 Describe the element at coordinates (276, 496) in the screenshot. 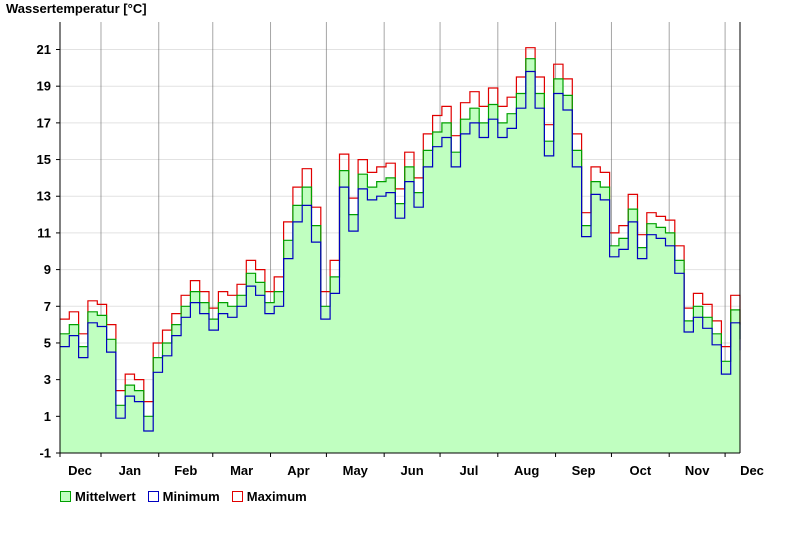

I see `legend-label-maximum: Maximum` at that location.